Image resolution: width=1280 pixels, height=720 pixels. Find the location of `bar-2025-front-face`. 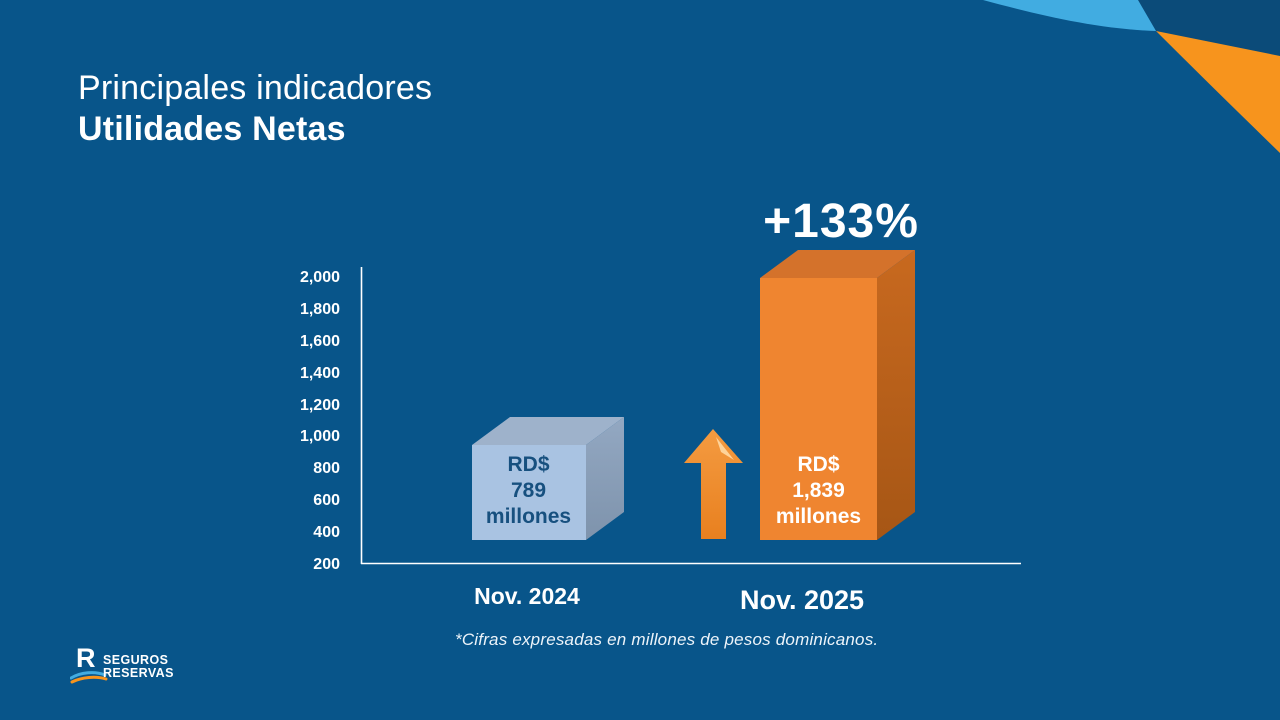

bar-2025-front-face is located at coordinates (818, 409).